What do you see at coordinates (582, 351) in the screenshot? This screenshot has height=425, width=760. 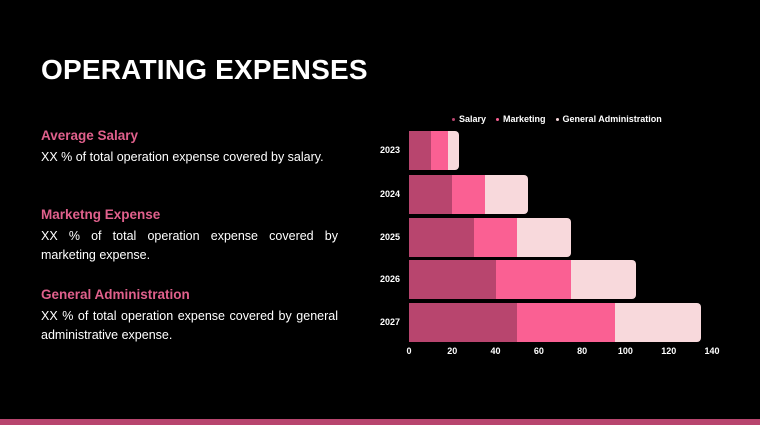 I see `x-axis-tick: 80` at bounding box center [582, 351].